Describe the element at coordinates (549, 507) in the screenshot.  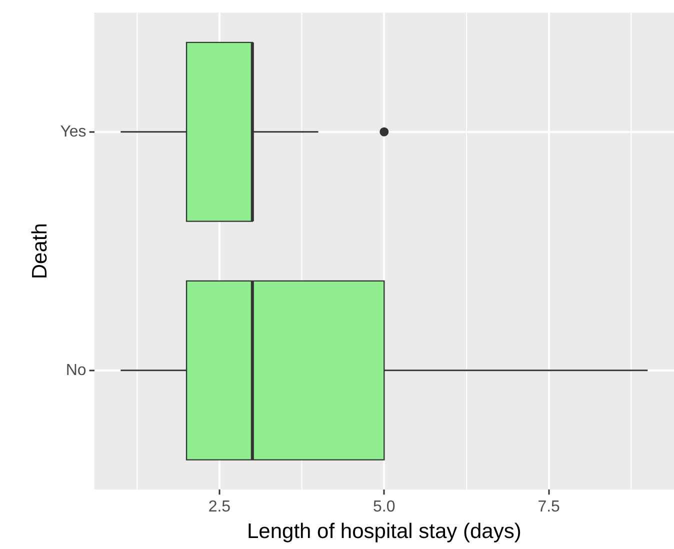
I see `x-tick-label: 7.5` at that location.